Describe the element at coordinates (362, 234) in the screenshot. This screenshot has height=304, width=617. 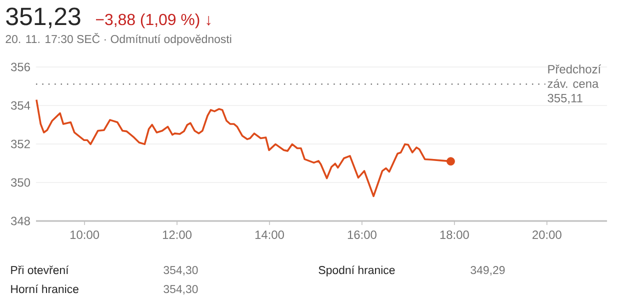
I see `x-tick-label: 16:00` at that location.